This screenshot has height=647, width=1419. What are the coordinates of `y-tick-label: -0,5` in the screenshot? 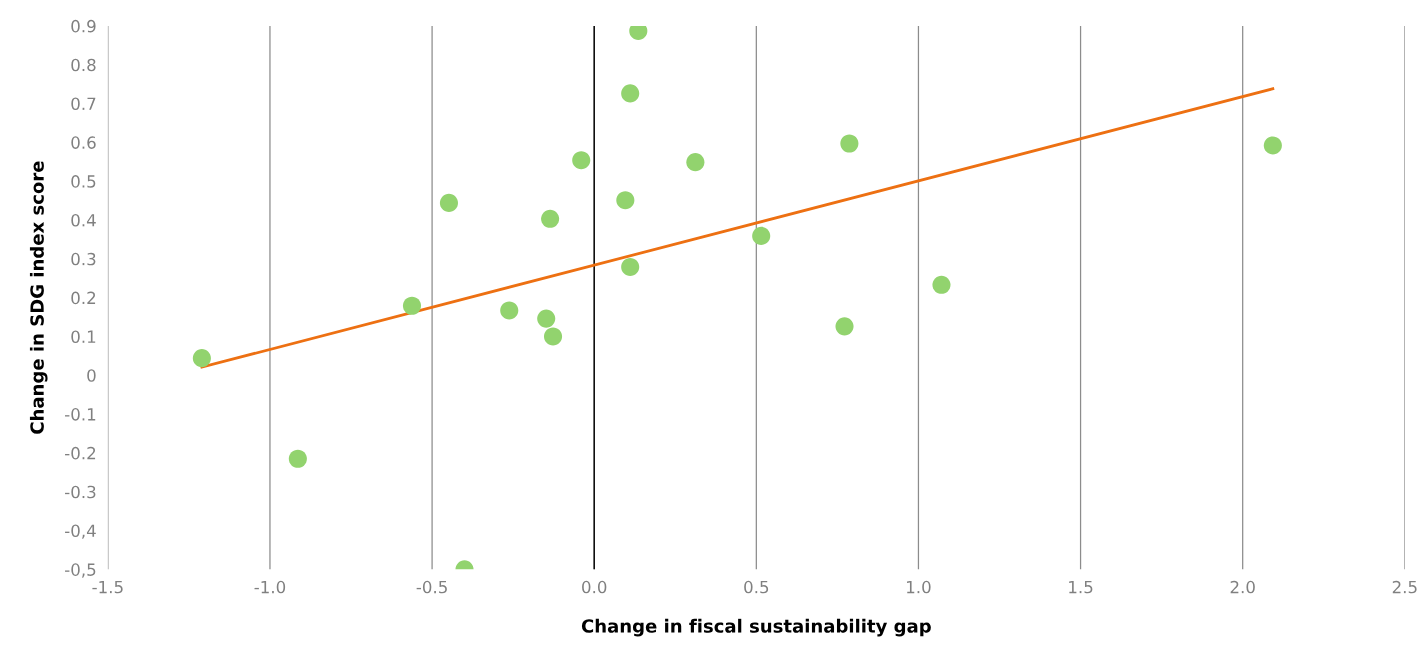 It's located at (80, 570).